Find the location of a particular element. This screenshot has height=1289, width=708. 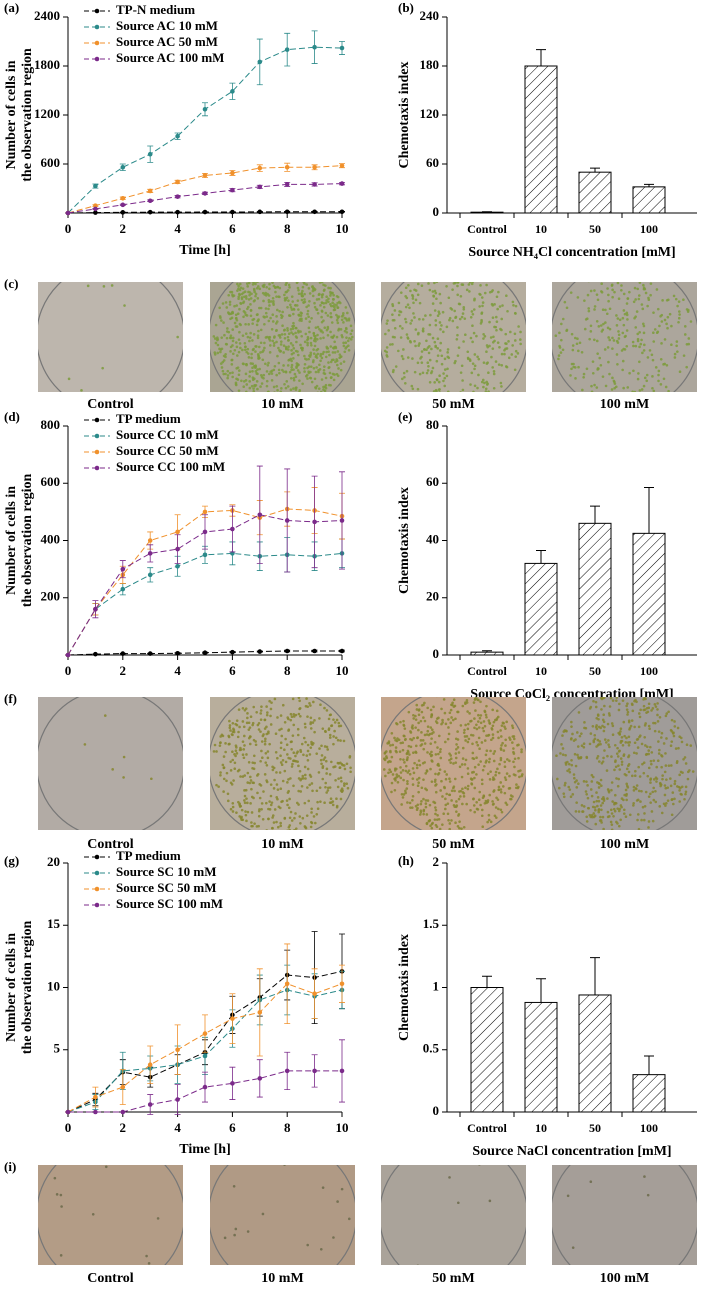

x-tick-label: 2 is located at coordinates (123, 228).